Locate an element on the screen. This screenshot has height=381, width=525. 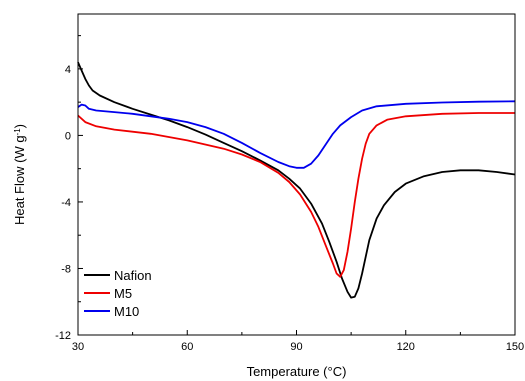
legend: Nafion M5 M10 is located at coordinates (118, 293).